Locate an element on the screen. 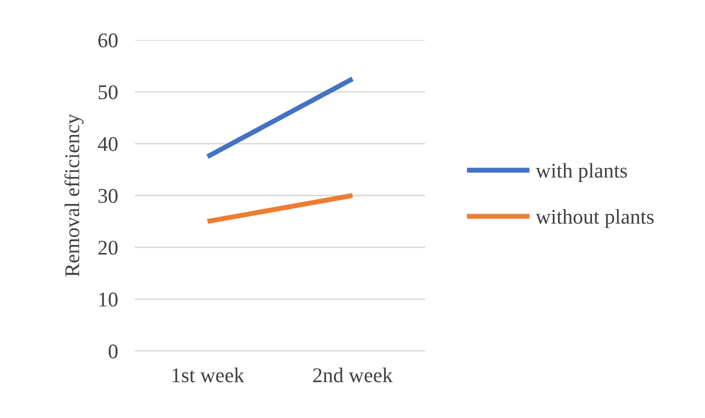  legend-label: with plants is located at coordinates (581, 172).